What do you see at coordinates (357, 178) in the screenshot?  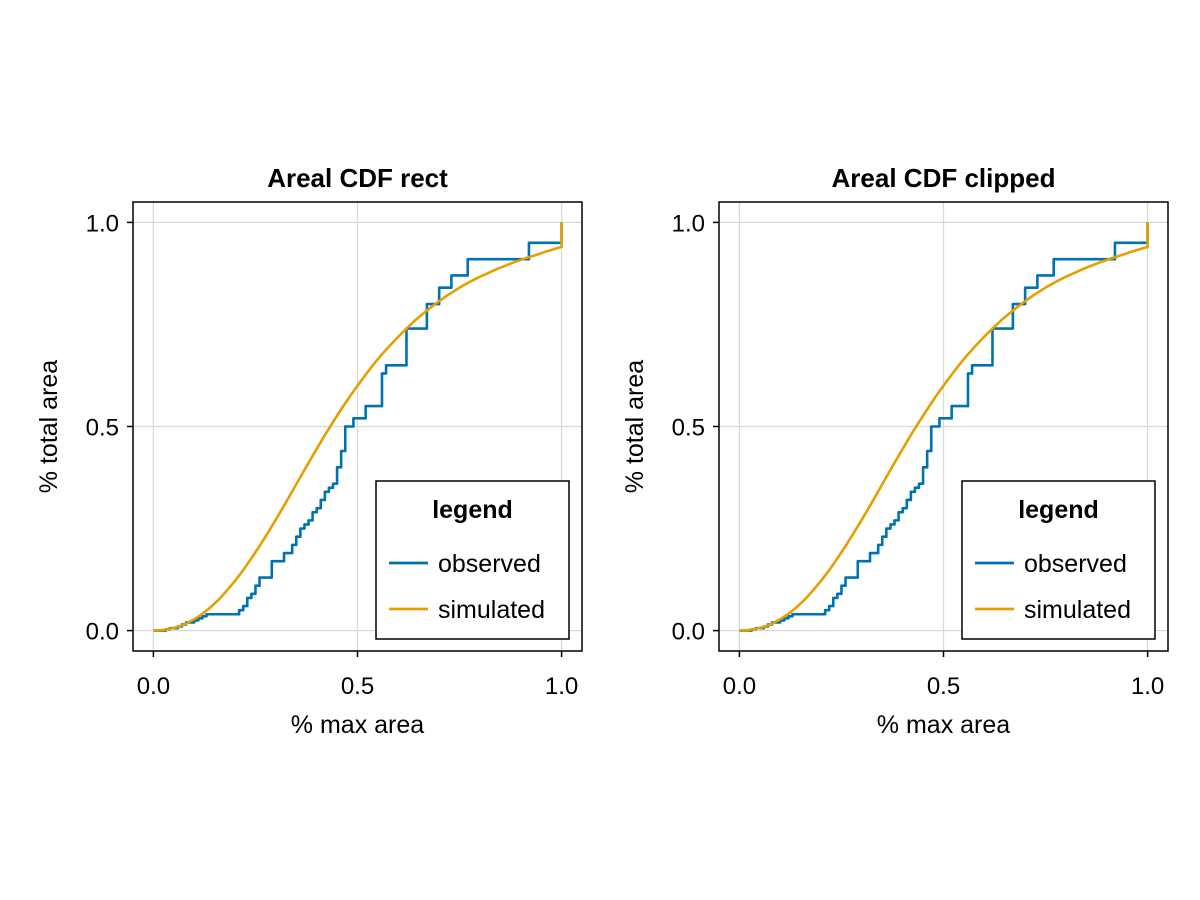 I see `chart-title: Areal CDF rect` at bounding box center [357, 178].